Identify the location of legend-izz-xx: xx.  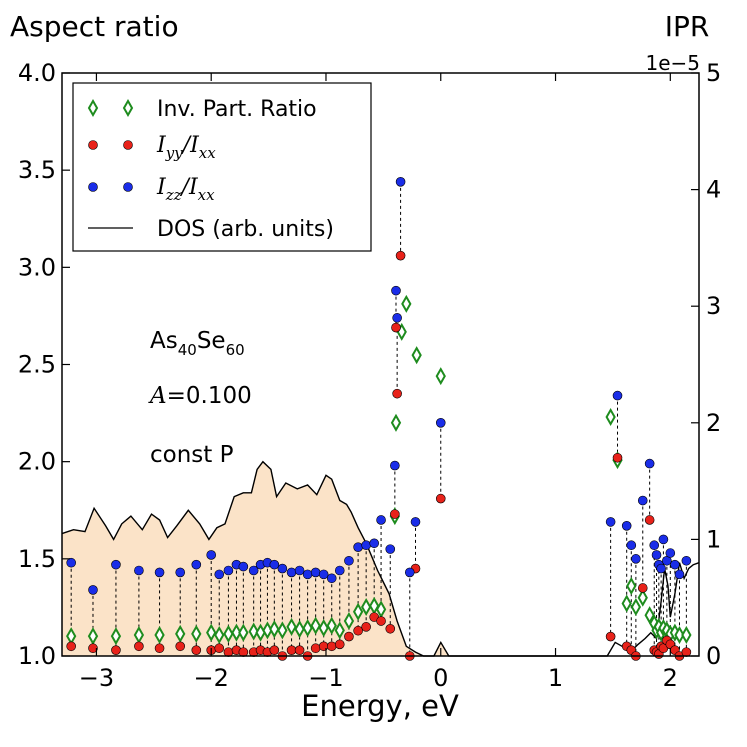
(206, 195).